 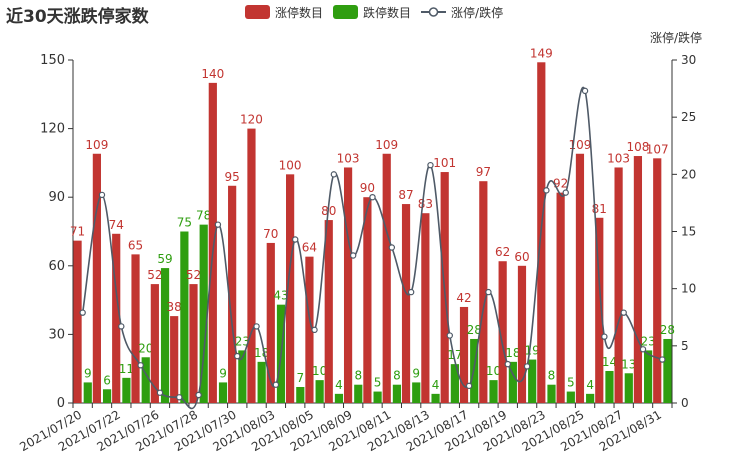 I want to click on bar-down-label: 13, so click(x=628, y=364).